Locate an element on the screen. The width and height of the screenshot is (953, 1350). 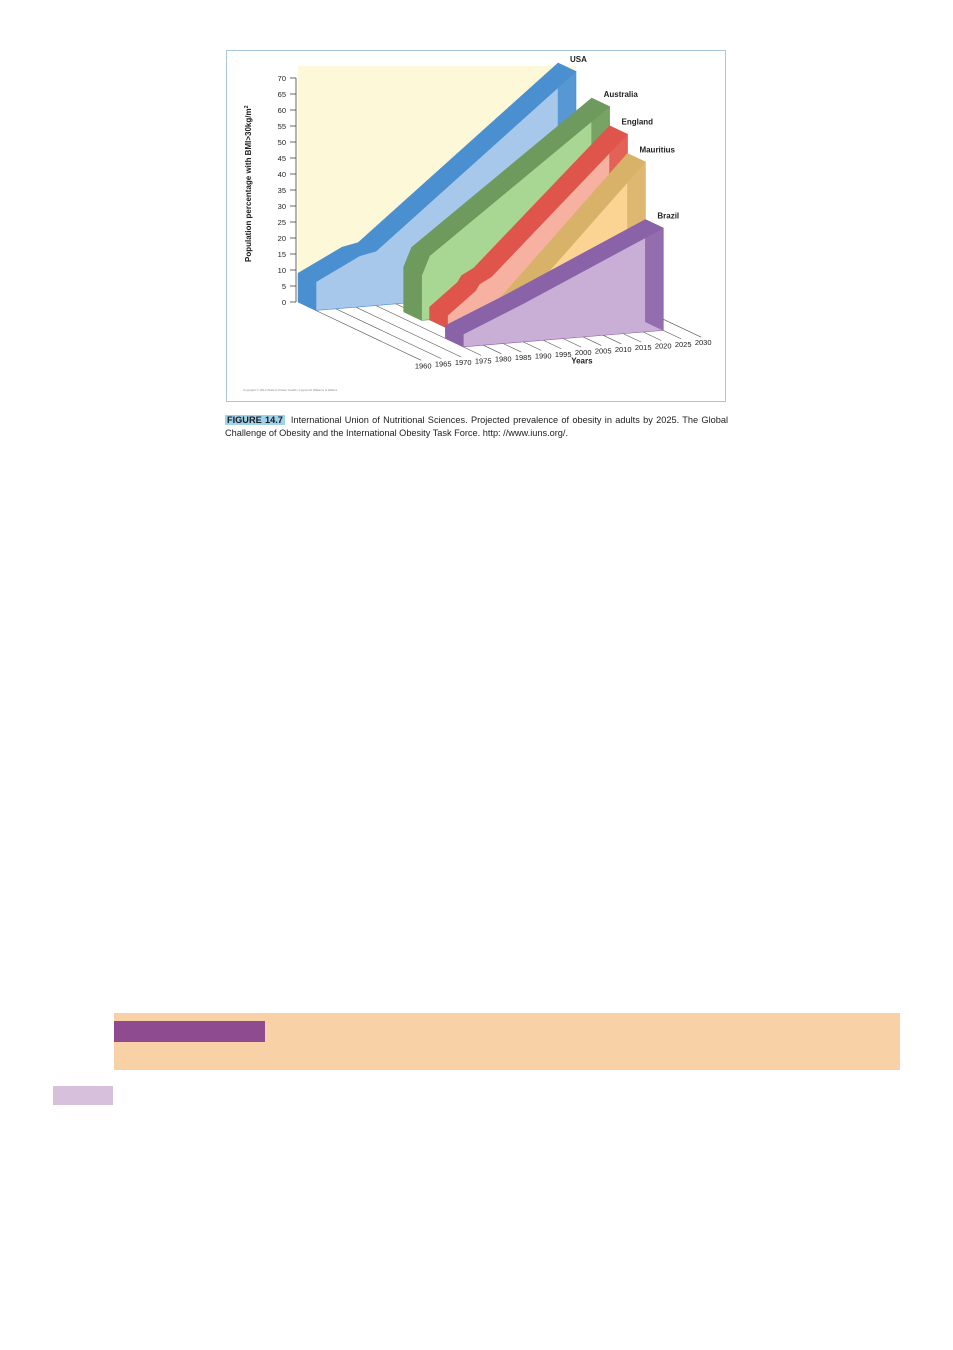
y-tick-label: 10 is located at coordinates (282, 270).